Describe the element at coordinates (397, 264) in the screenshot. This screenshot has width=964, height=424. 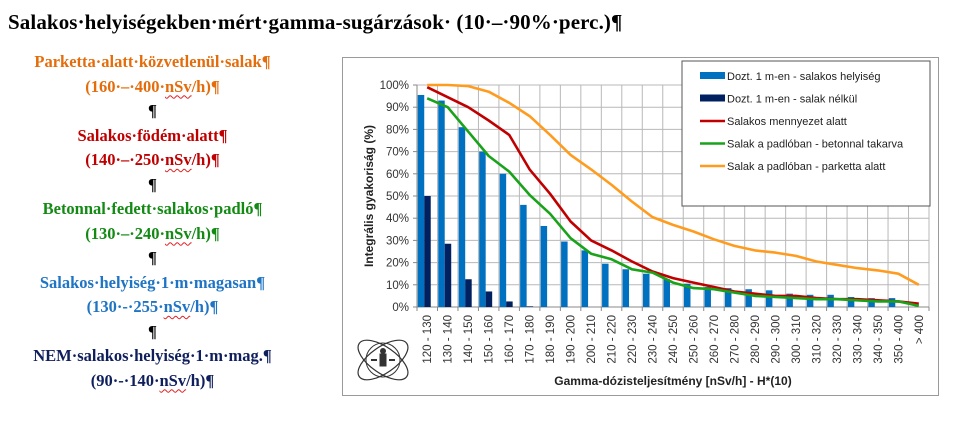
I see `y-tick-label: 20%` at that location.